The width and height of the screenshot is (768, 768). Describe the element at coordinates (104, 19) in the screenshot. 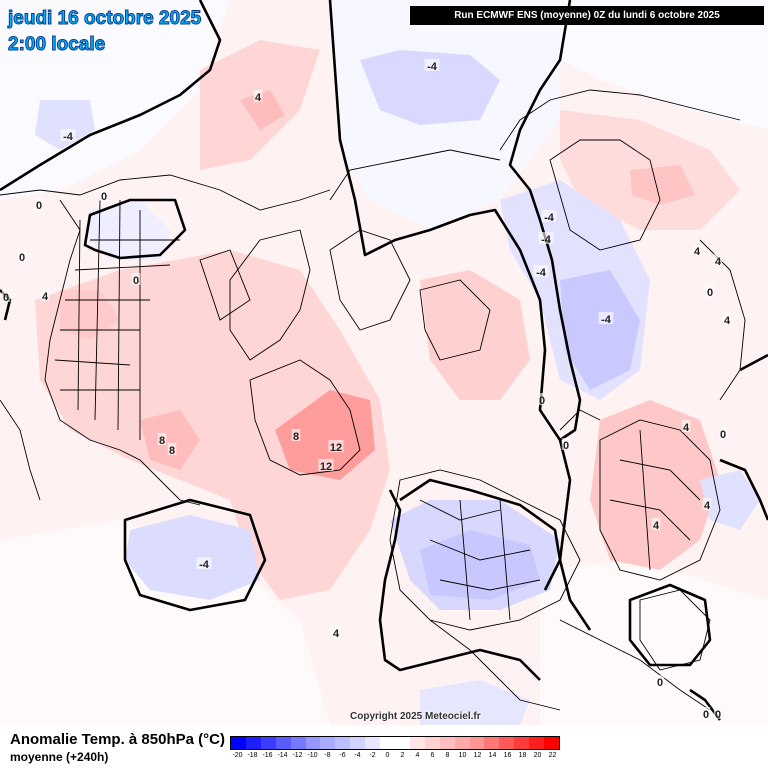

I see `forecast-date: jeudi 16 octobre 2025` at that location.